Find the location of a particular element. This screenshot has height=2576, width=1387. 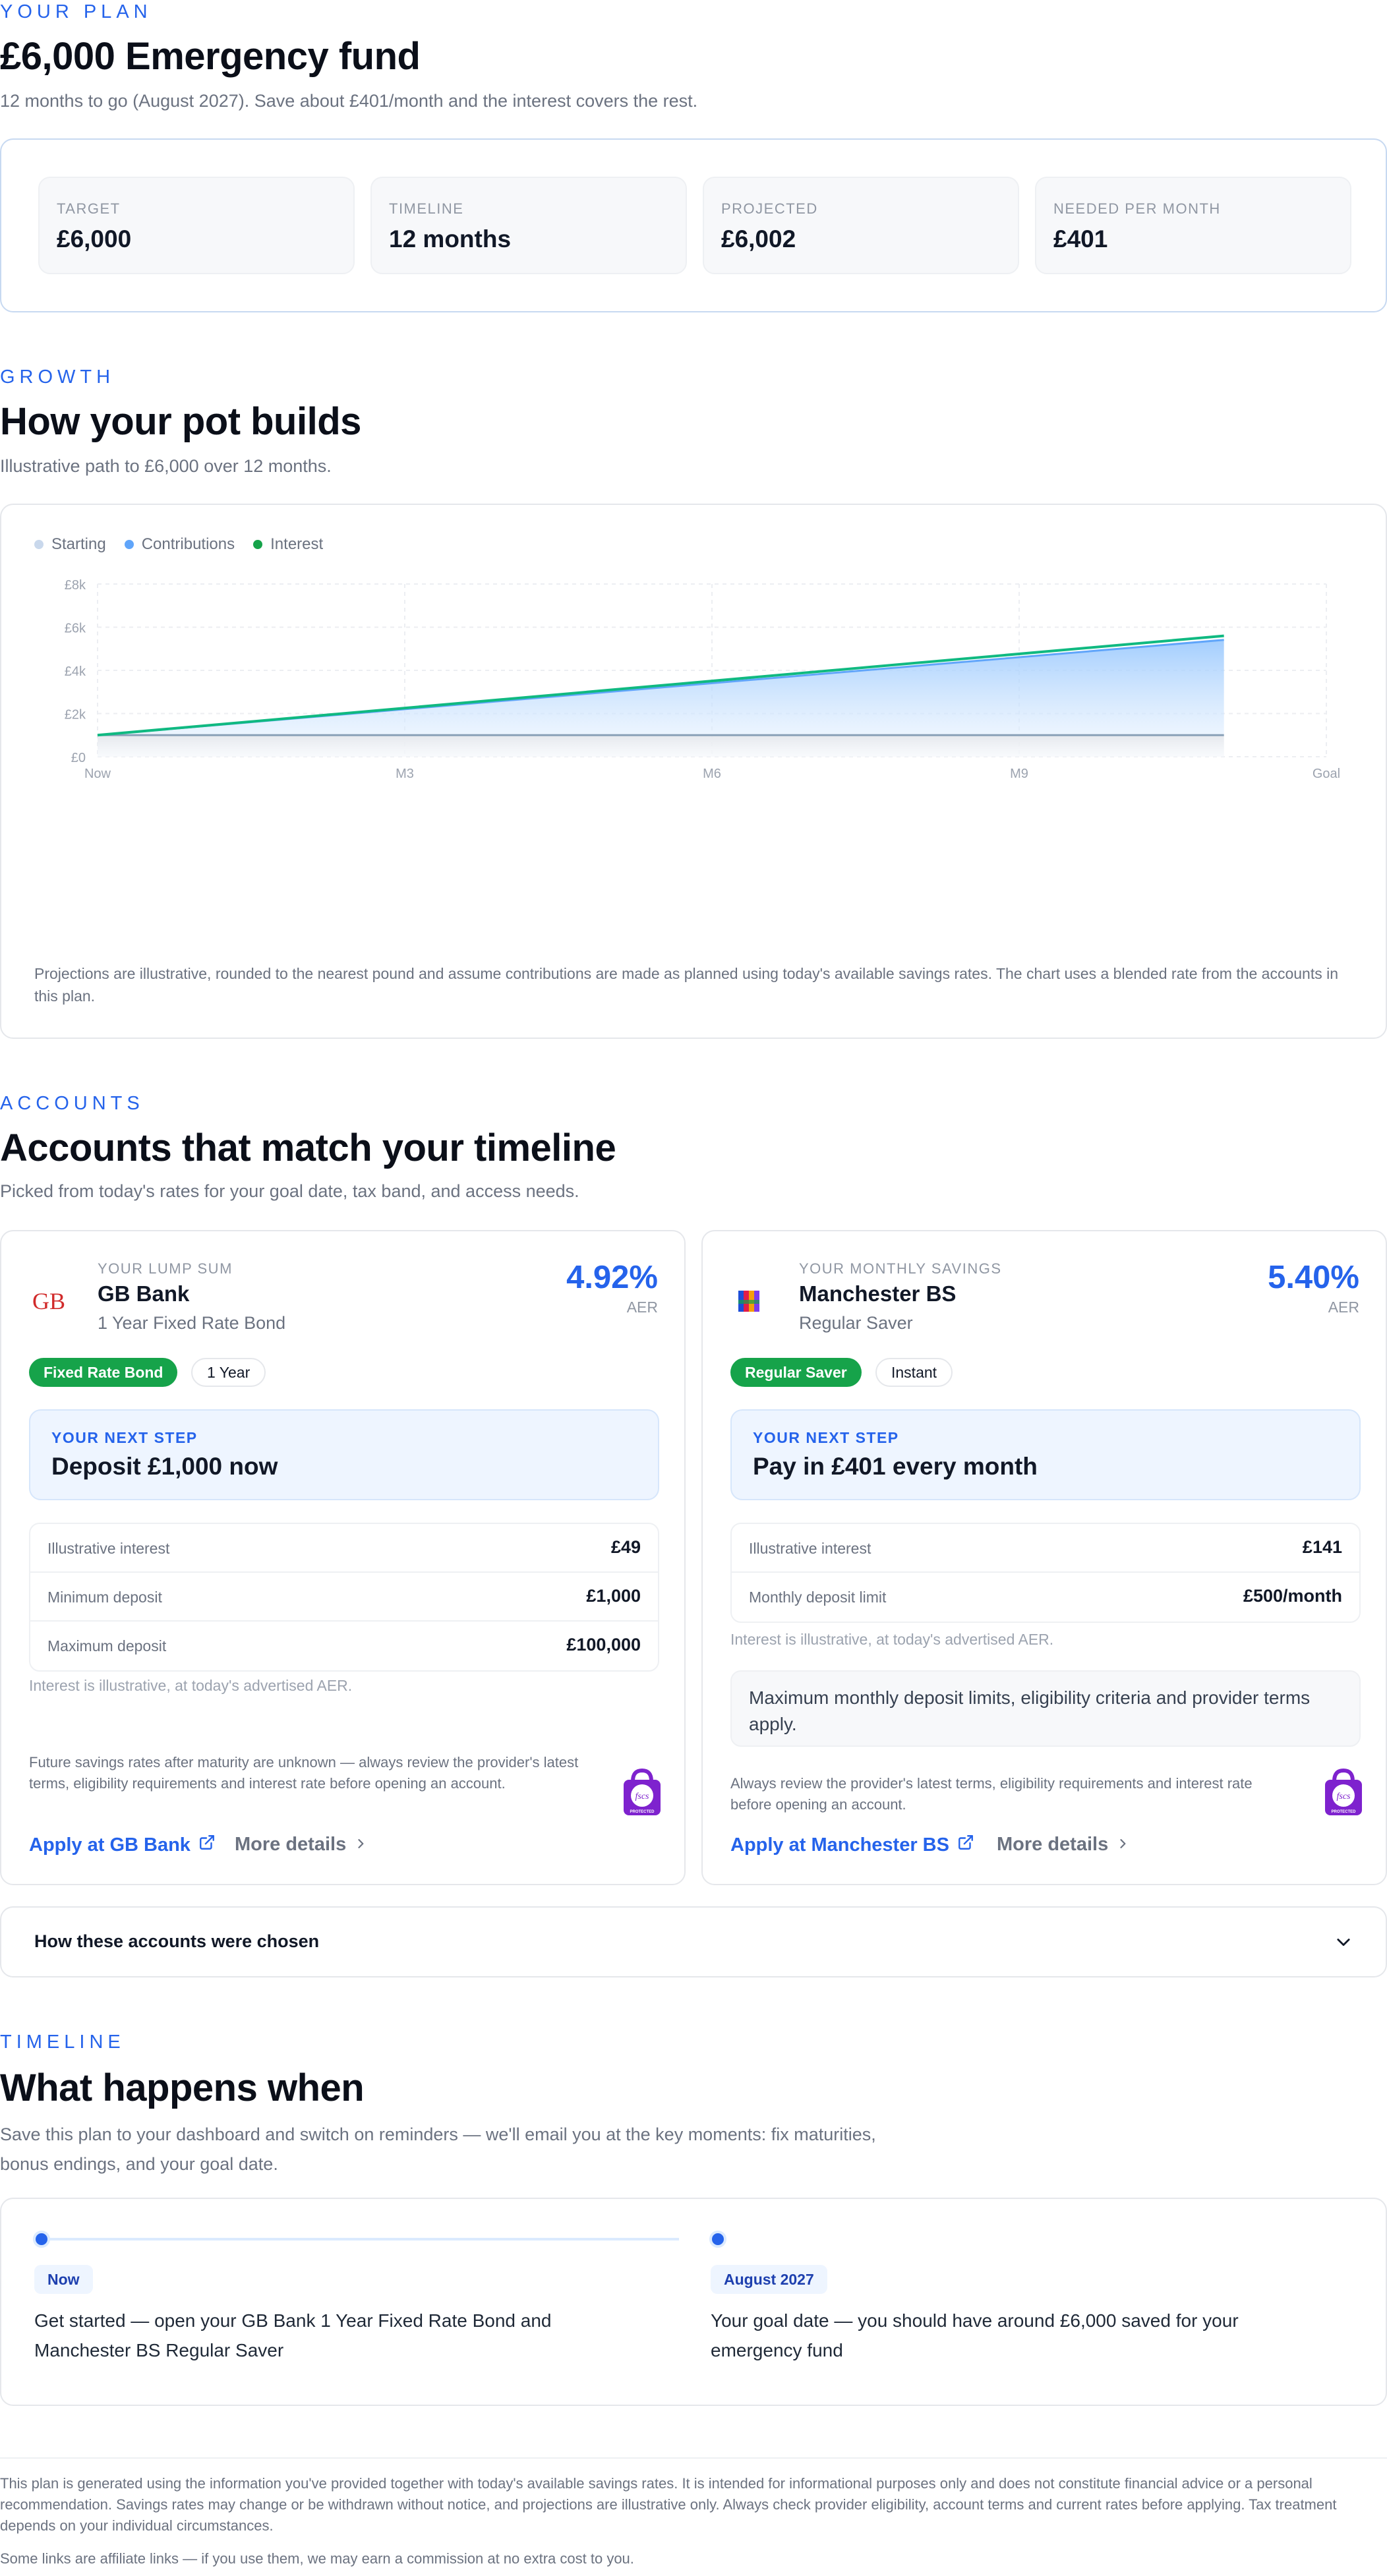

timeline-title: What happens when is located at coordinates (182, 2087).